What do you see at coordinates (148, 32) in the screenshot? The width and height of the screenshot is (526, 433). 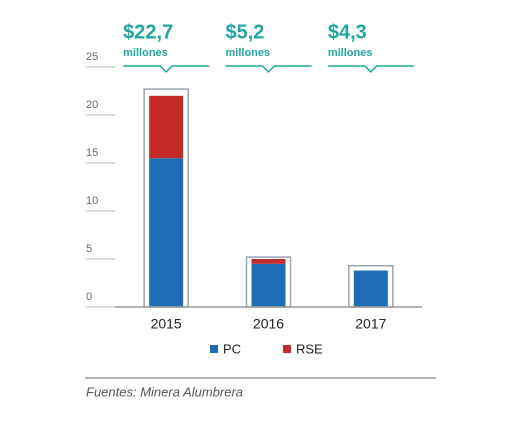 I see `total-label: $22,7` at bounding box center [148, 32].